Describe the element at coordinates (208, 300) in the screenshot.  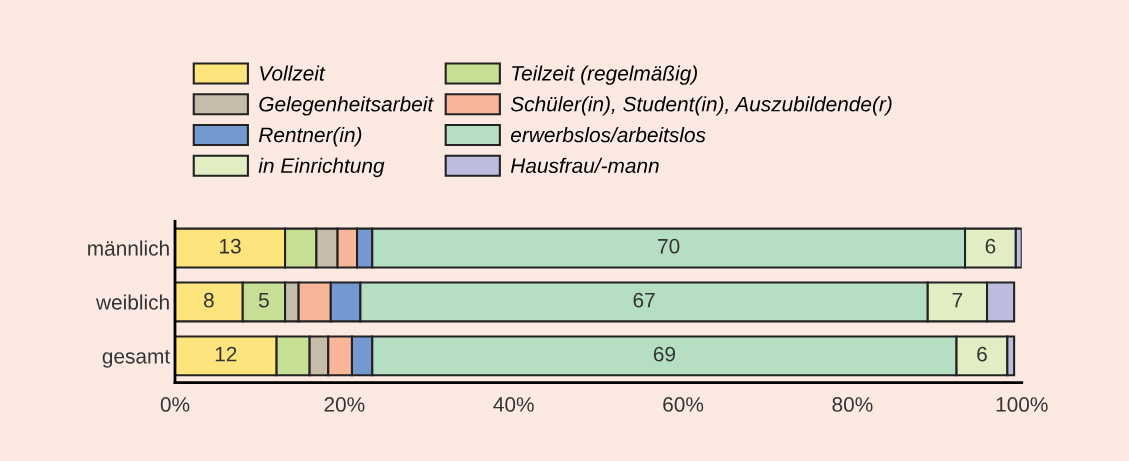
I see `data-label: 8` at that location.